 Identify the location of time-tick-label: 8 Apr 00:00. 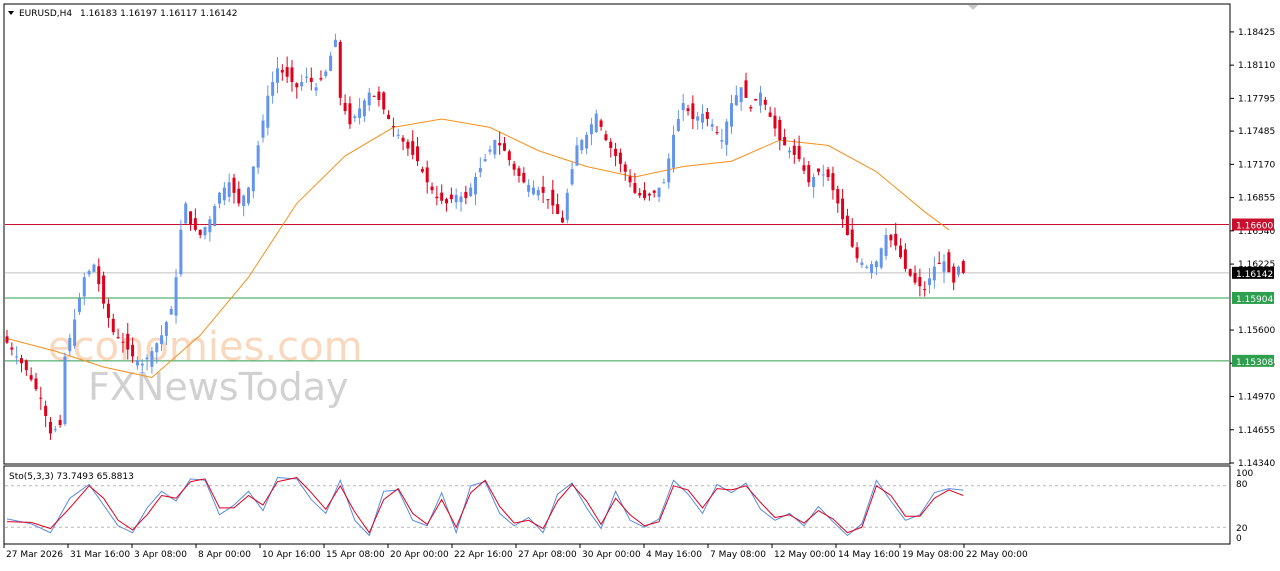
(224, 555).